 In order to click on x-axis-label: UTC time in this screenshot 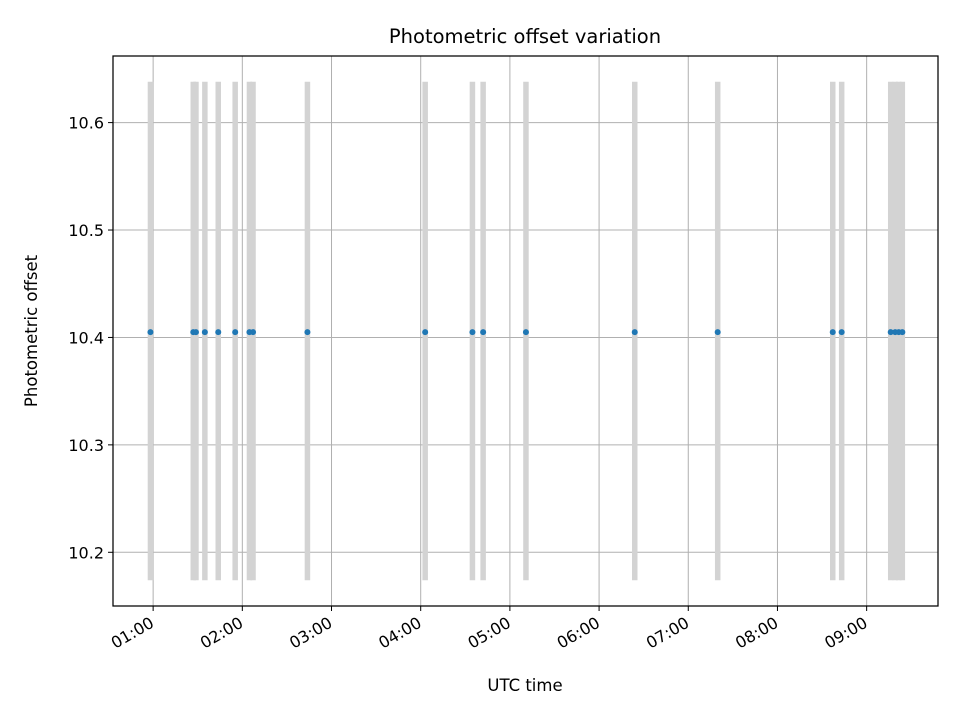, I will do `click(524, 685)`.